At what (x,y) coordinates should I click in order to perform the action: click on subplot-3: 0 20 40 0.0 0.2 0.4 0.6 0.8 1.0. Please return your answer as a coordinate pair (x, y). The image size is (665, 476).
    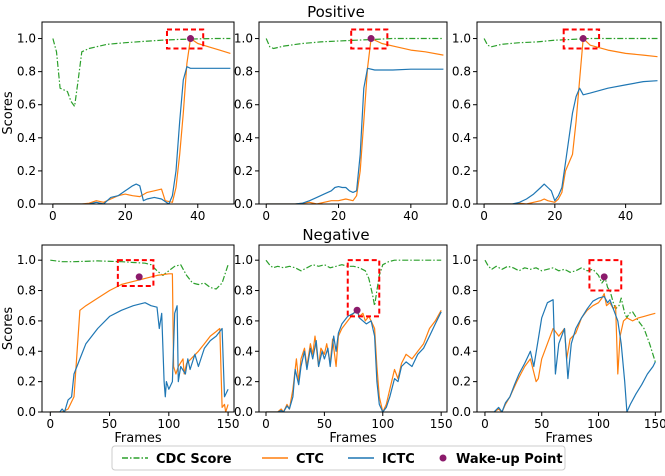
    Looking at the image, I should click on (557, 122).